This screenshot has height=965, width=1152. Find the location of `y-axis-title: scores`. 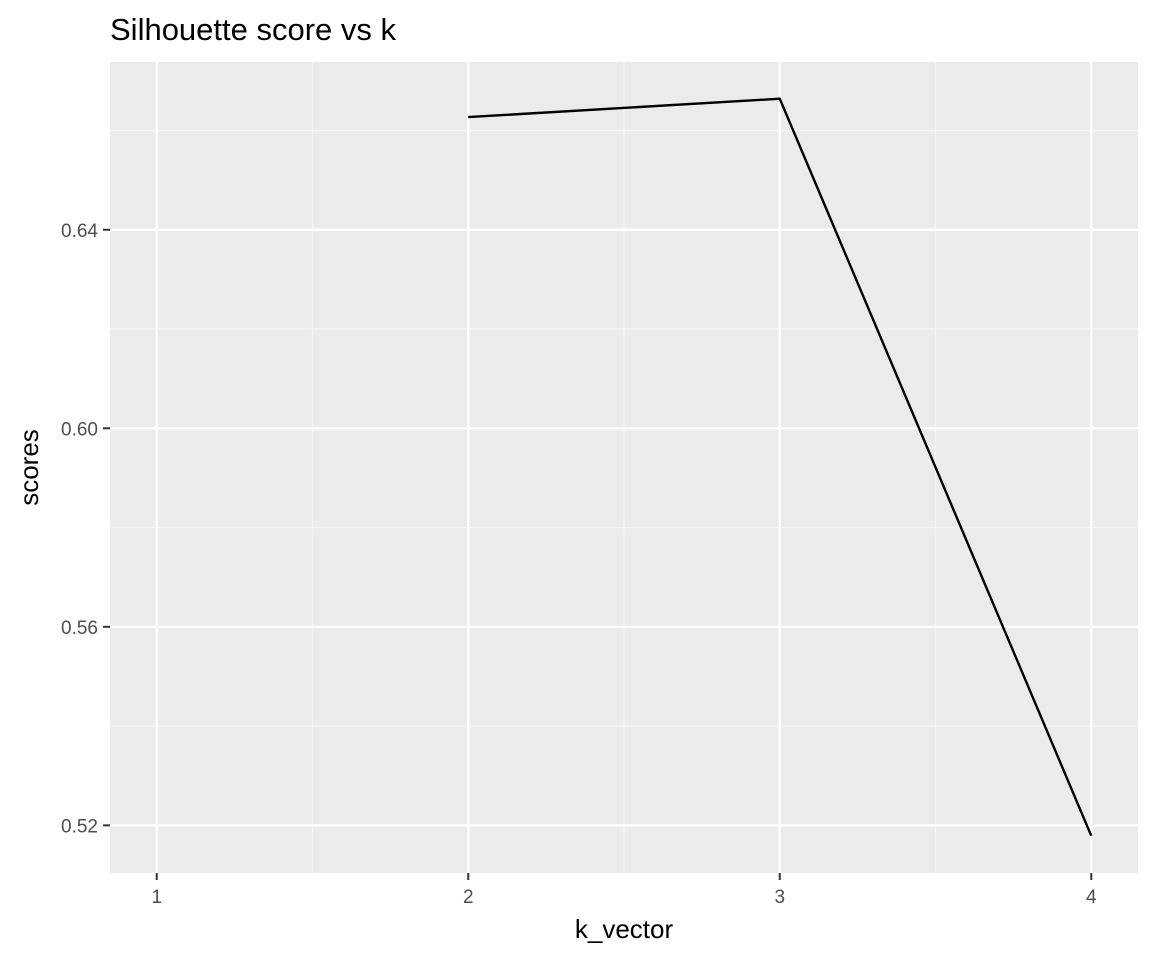

y-axis-title: scores is located at coordinates (29, 467).